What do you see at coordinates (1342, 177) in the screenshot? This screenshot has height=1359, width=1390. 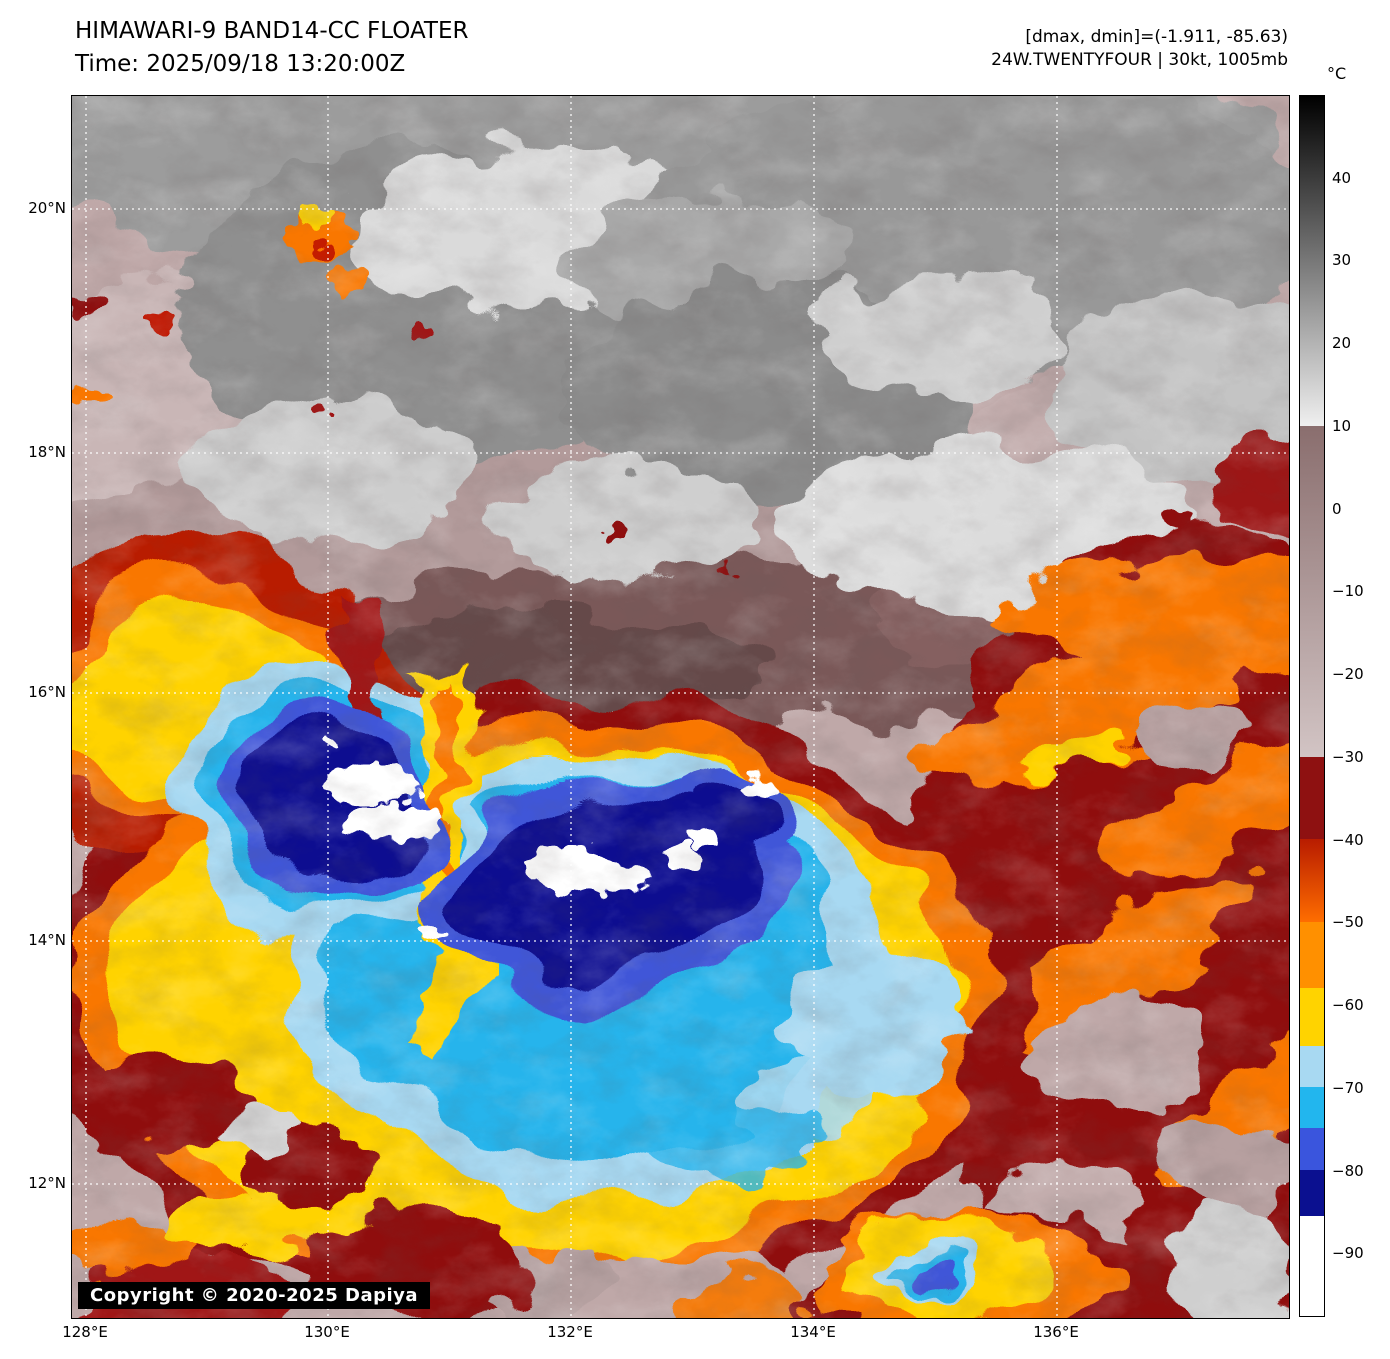 I see `colorbar-tick-label: 40` at bounding box center [1342, 177].